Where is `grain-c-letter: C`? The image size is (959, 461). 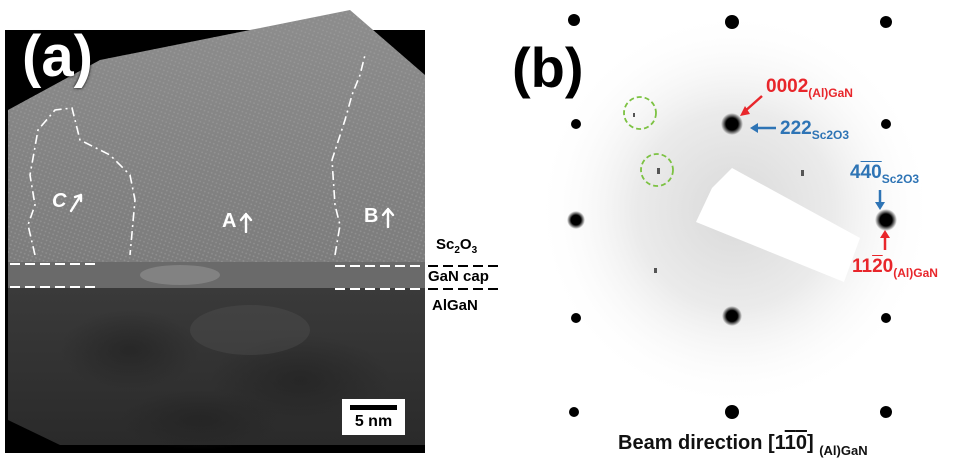
grain-c-letter: C is located at coordinates (59, 201).